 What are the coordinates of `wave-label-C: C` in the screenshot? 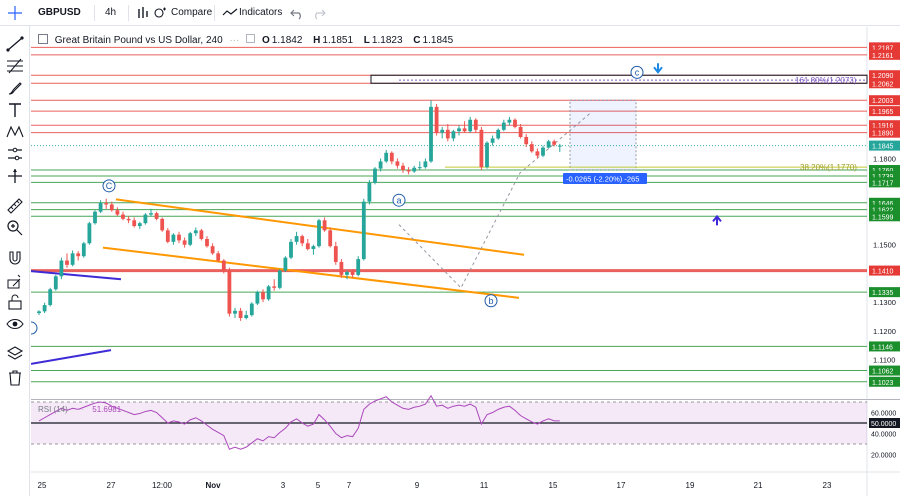 It's located at (109, 186).